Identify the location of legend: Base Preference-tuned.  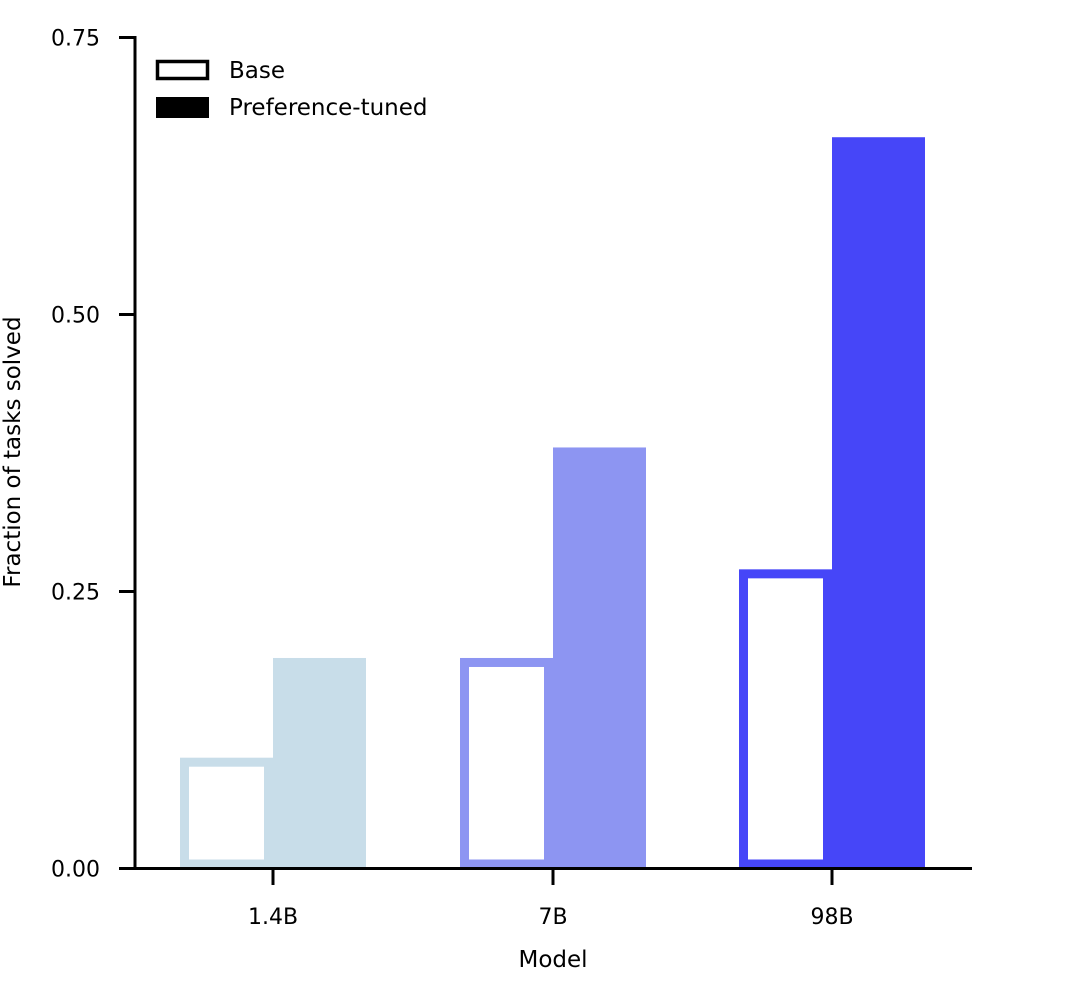
(291, 89).